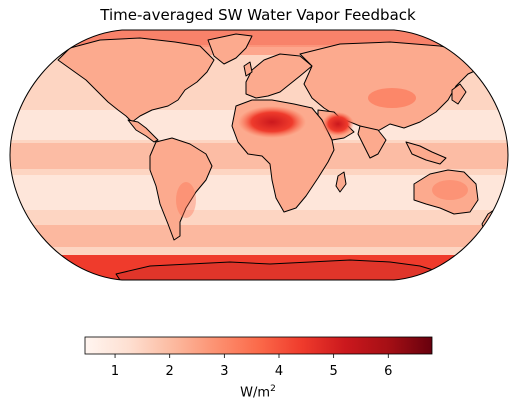 Image resolution: width=516 pixels, height=413 pixels. What do you see at coordinates (258, 345) in the screenshot?
I see `colorbar` at bounding box center [258, 345].